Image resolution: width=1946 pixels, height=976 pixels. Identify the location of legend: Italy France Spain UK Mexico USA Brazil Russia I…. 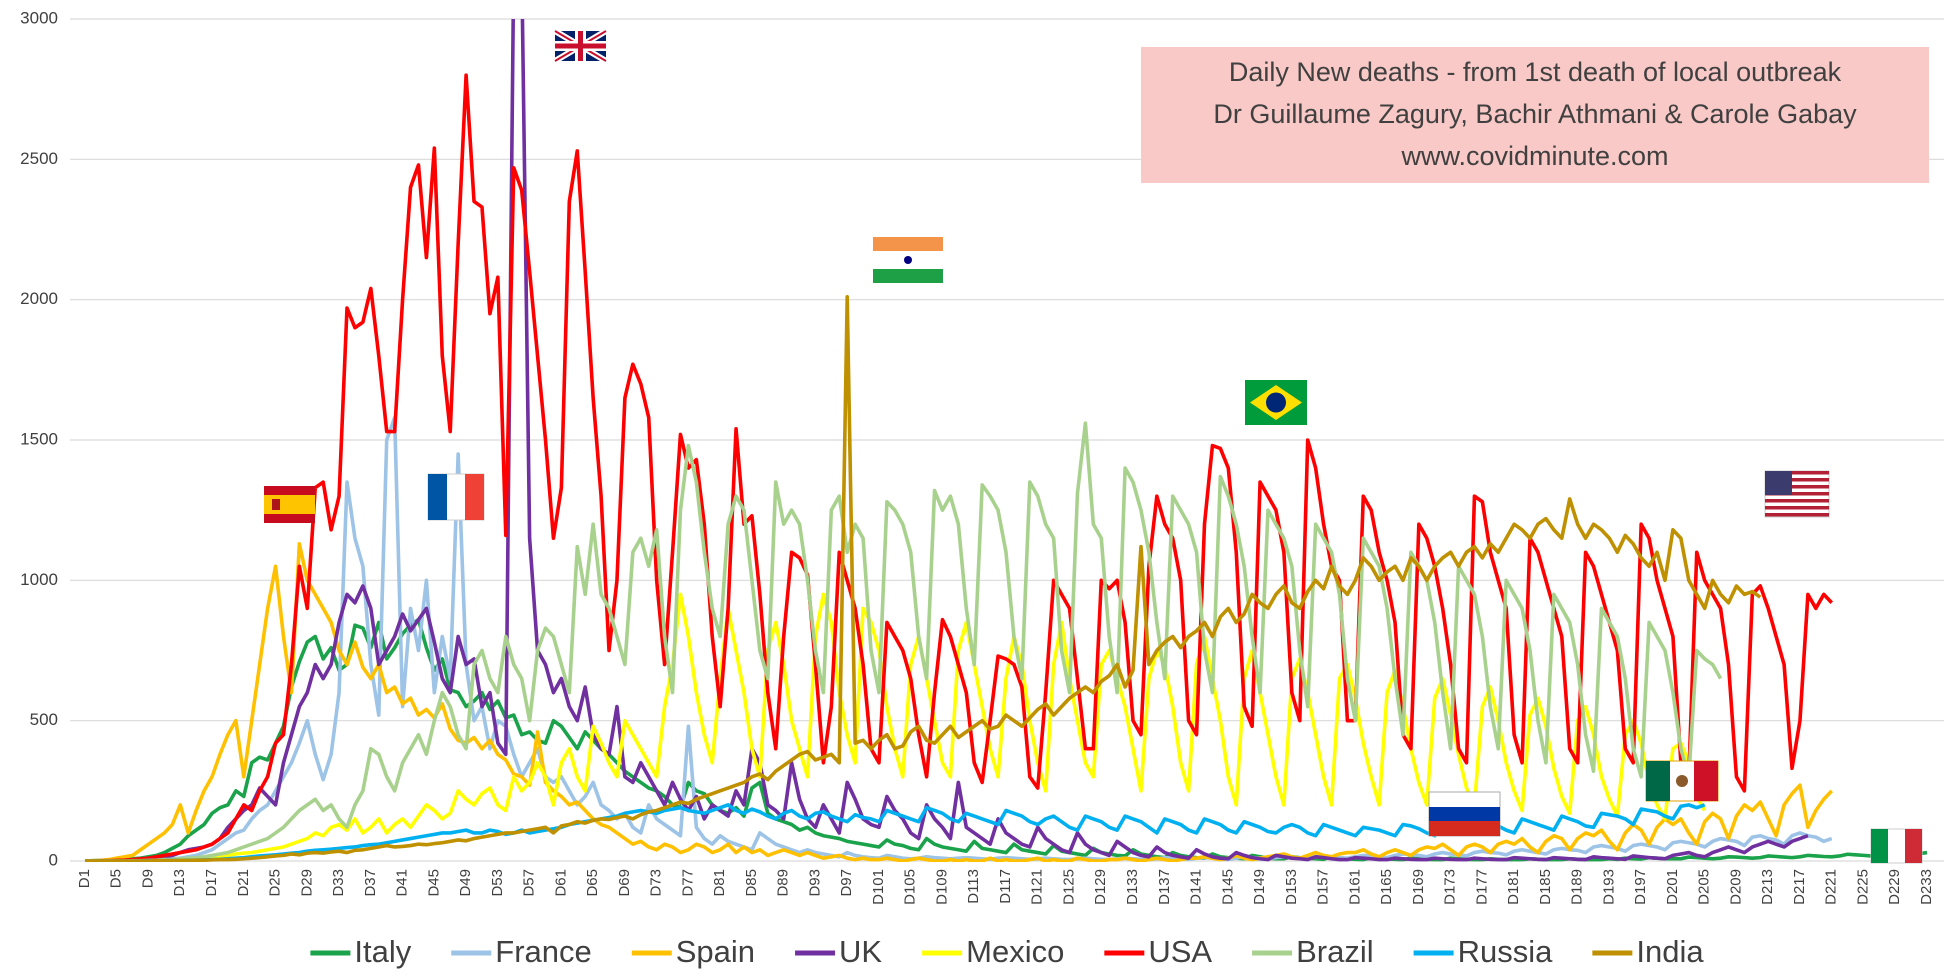
(1007, 951).